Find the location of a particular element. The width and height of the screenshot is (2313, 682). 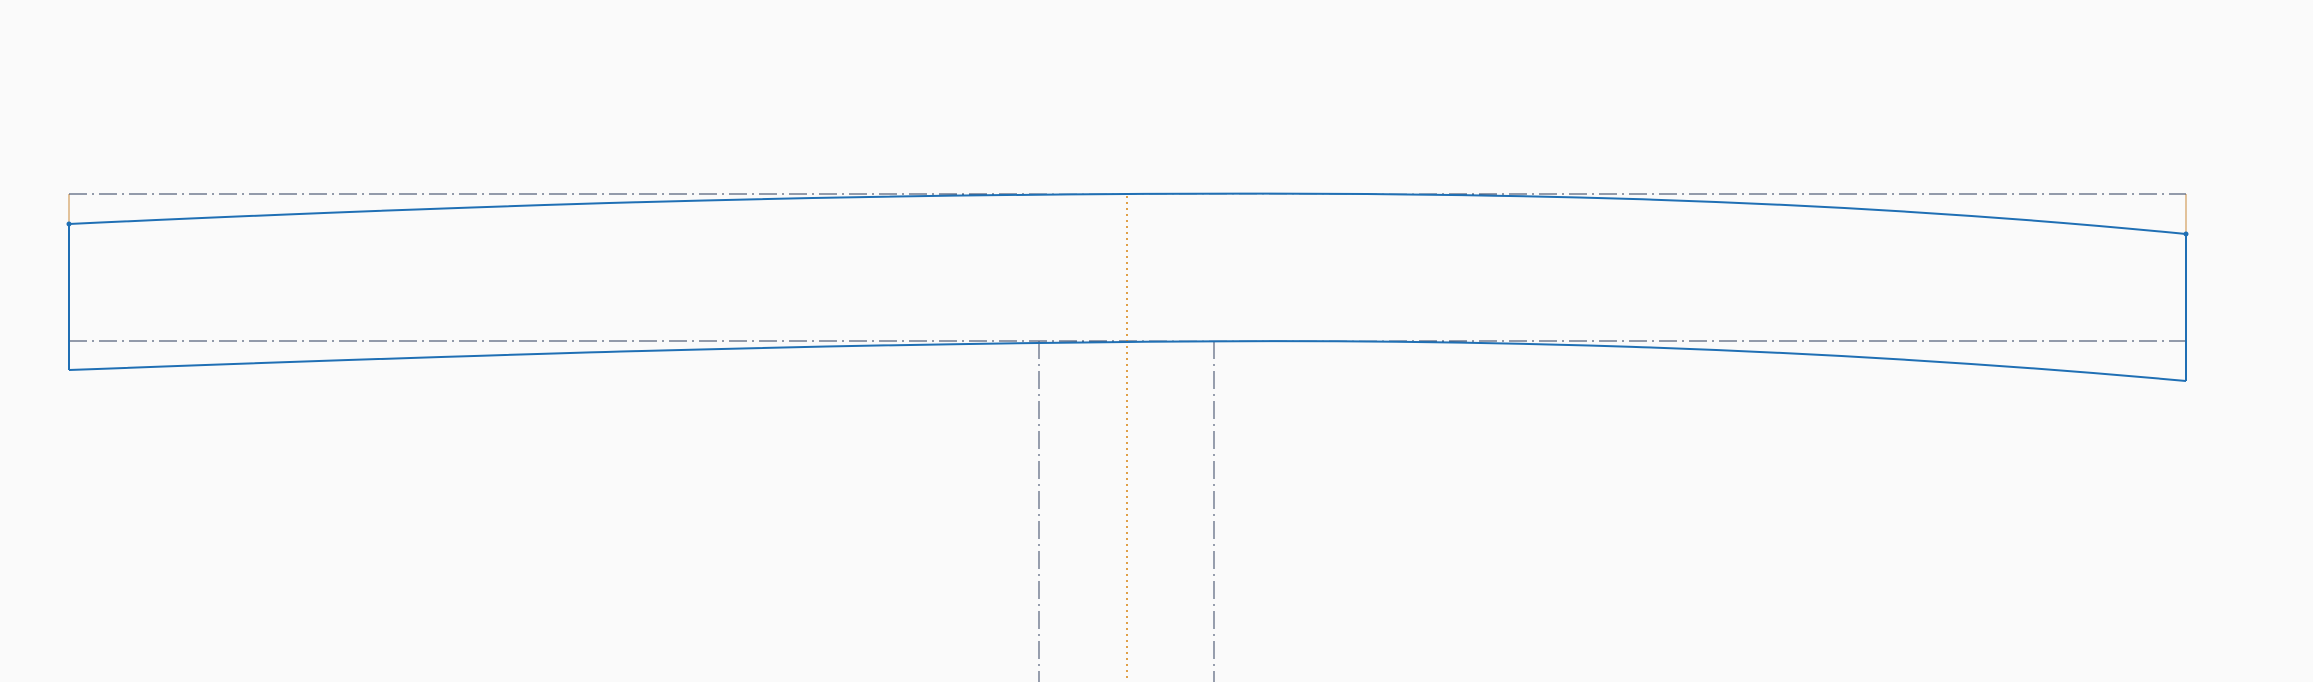

beam-bottom-edge is located at coordinates (1127, 361).